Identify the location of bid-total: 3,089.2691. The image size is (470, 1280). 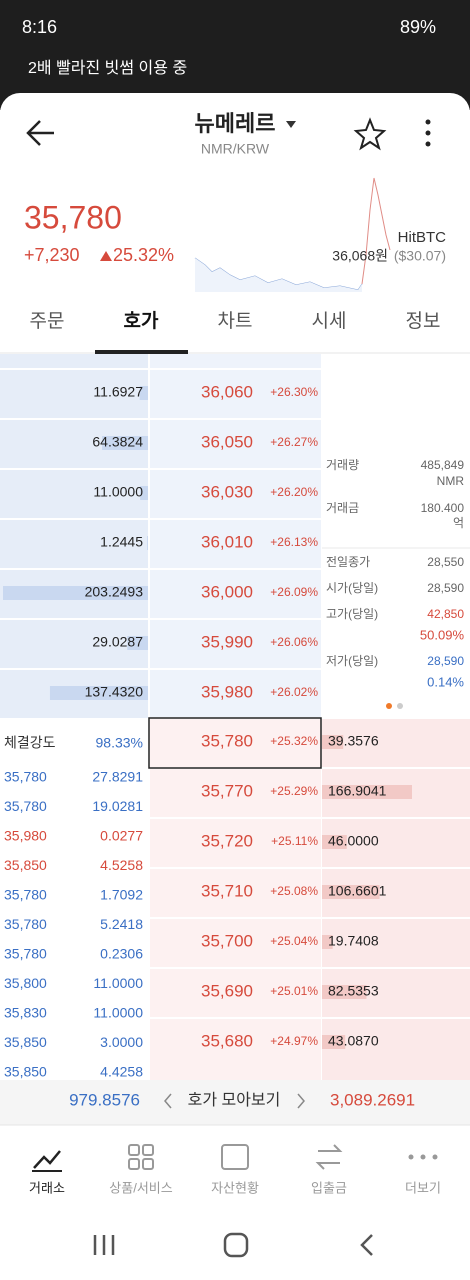
(372, 1099).